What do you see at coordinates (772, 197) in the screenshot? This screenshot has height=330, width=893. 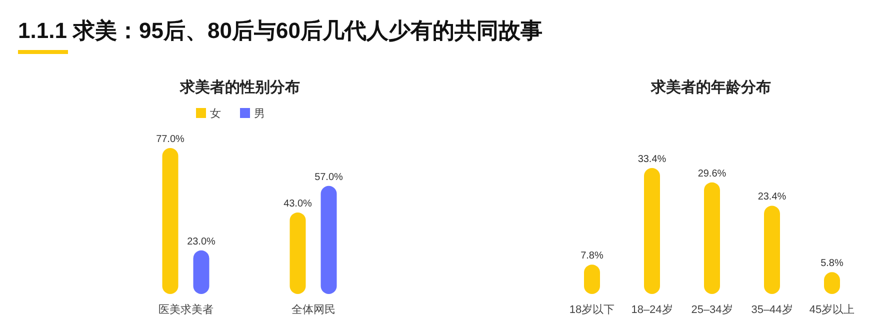 I see `data-label: 23.4%` at bounding box center [772, 197].